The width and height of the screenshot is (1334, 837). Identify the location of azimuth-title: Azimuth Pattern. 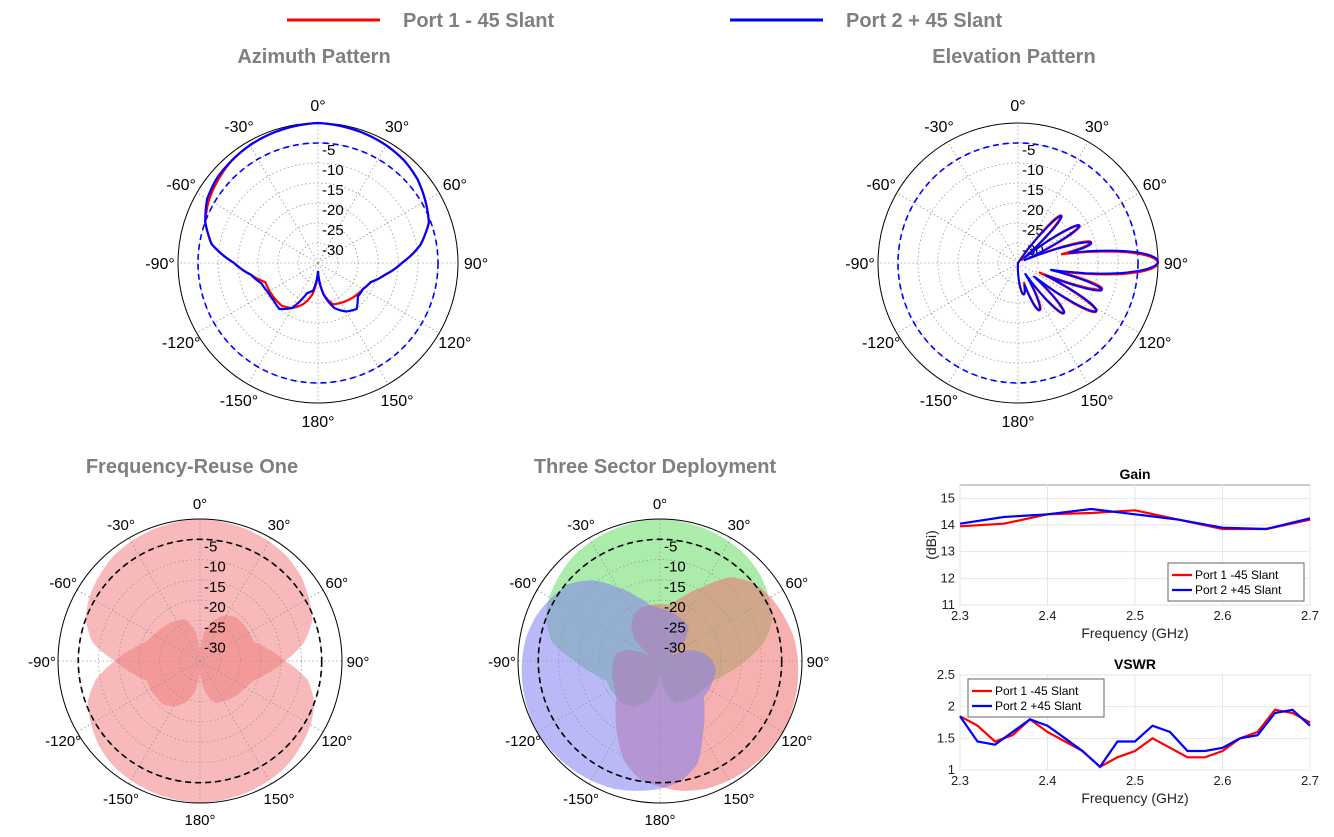
(313, 57).